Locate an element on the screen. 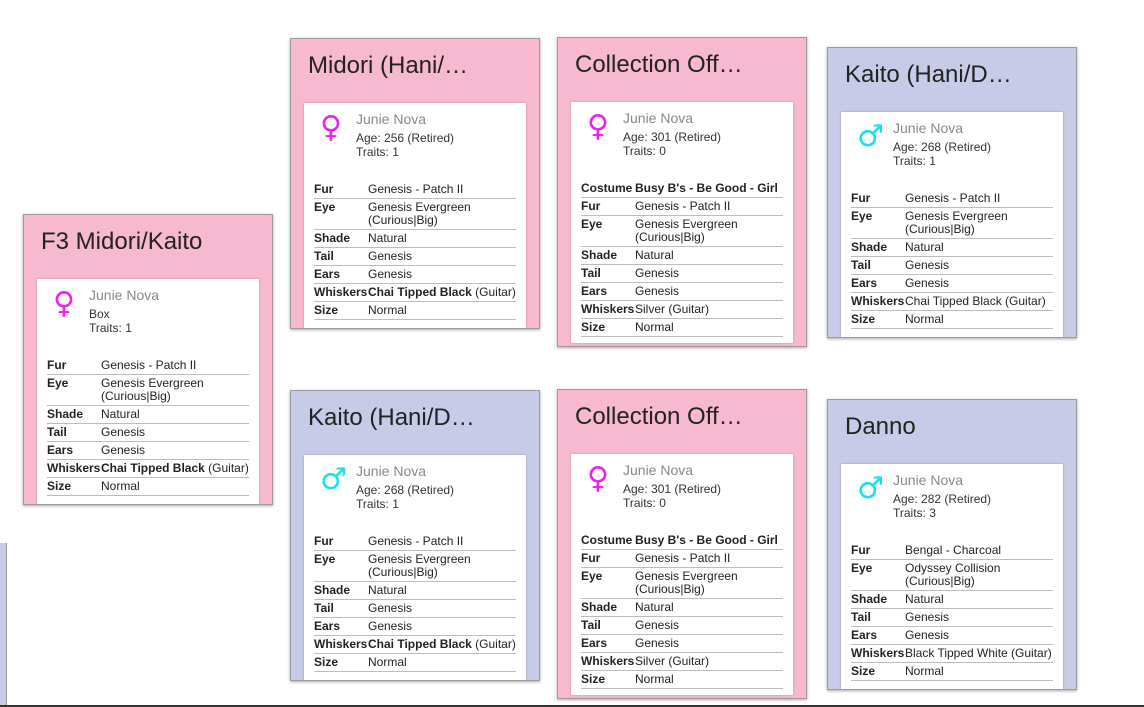  attribute-row: Whiskers Silver (Guitar) is located at coordinates (682, 309).